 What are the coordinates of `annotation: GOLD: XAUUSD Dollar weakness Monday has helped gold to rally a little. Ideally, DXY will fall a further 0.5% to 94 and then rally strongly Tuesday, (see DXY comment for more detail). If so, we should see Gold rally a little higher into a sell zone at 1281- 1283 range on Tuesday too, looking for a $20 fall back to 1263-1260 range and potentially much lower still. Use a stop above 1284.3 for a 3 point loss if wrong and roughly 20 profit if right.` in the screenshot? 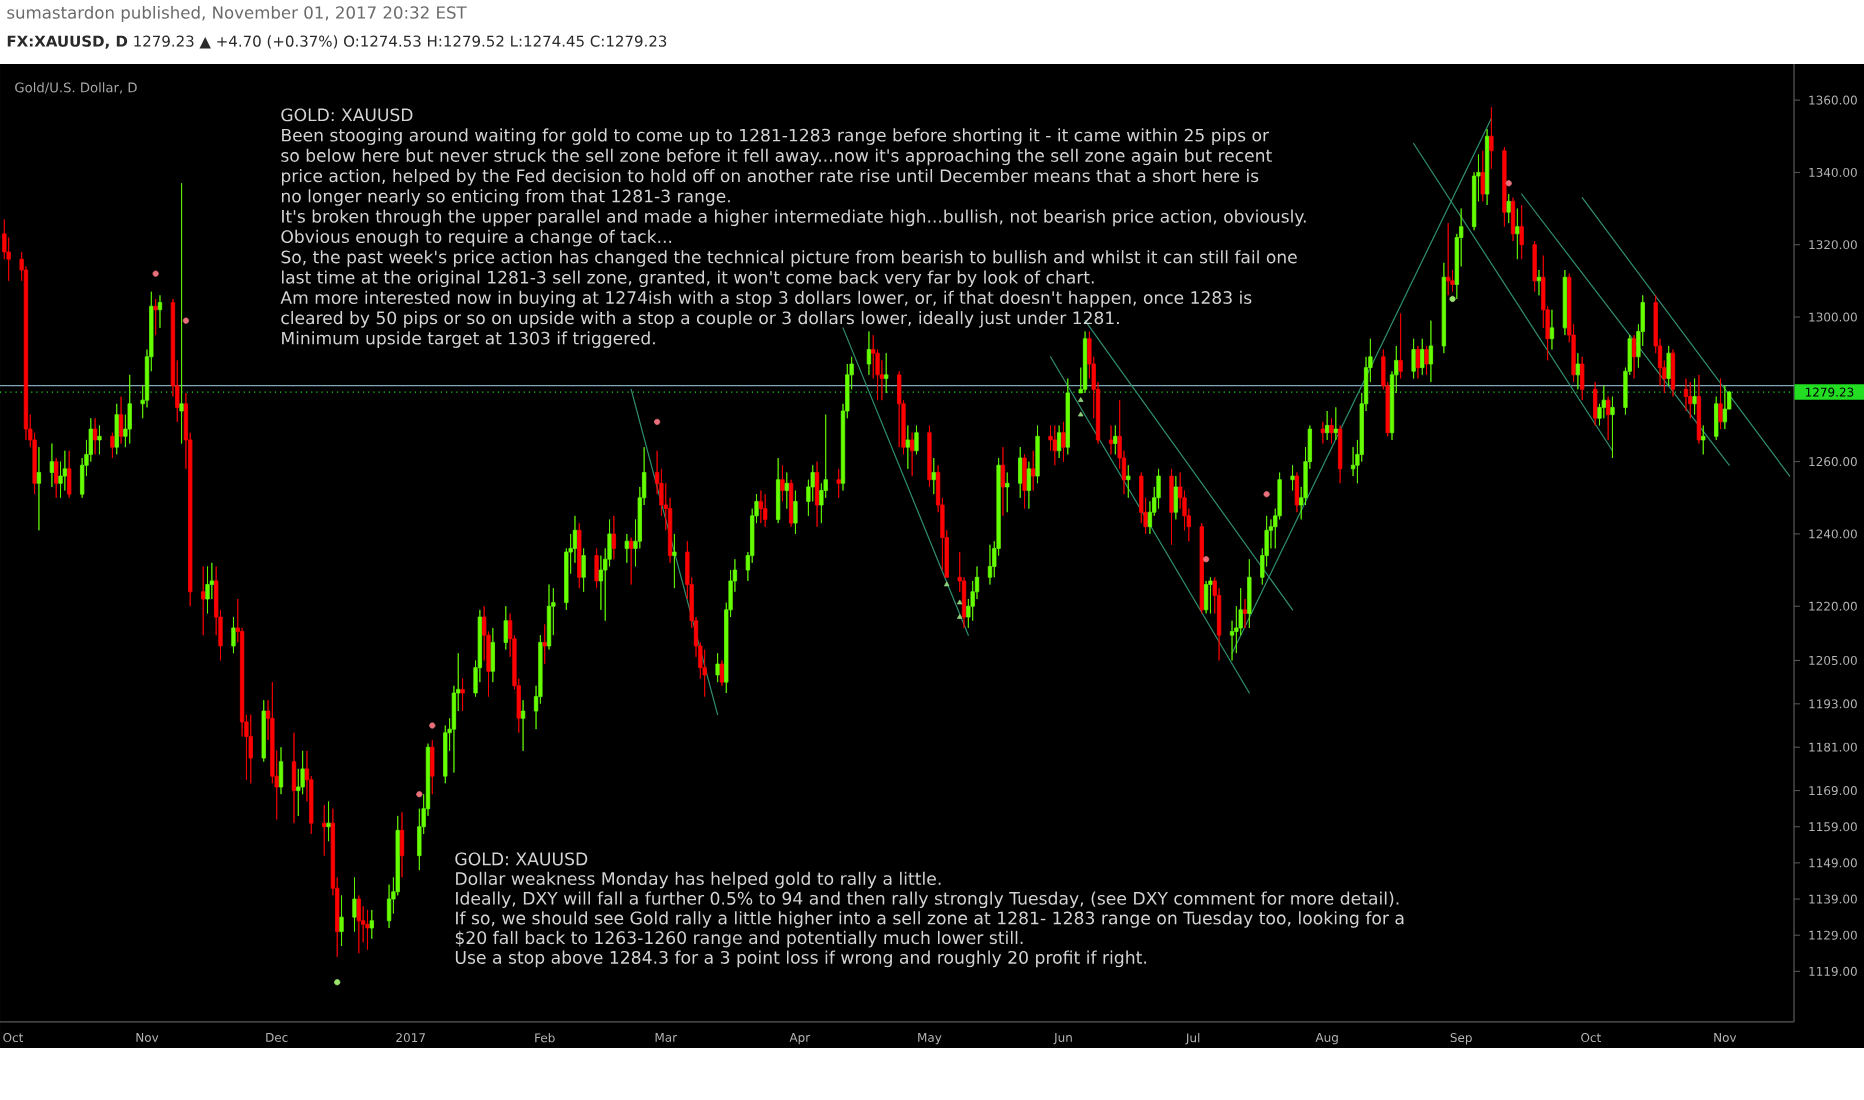 It's located at (929, 910).